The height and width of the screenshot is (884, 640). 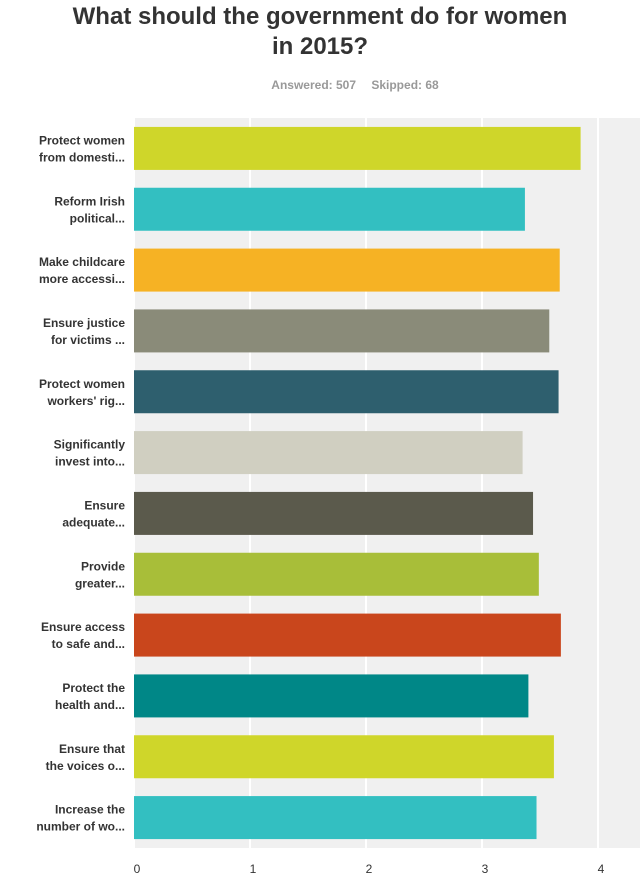 What do you see at coordinates (90, 810) in the screenshot?
I see `category-label: Increase the` at bounding box center [90, 810].